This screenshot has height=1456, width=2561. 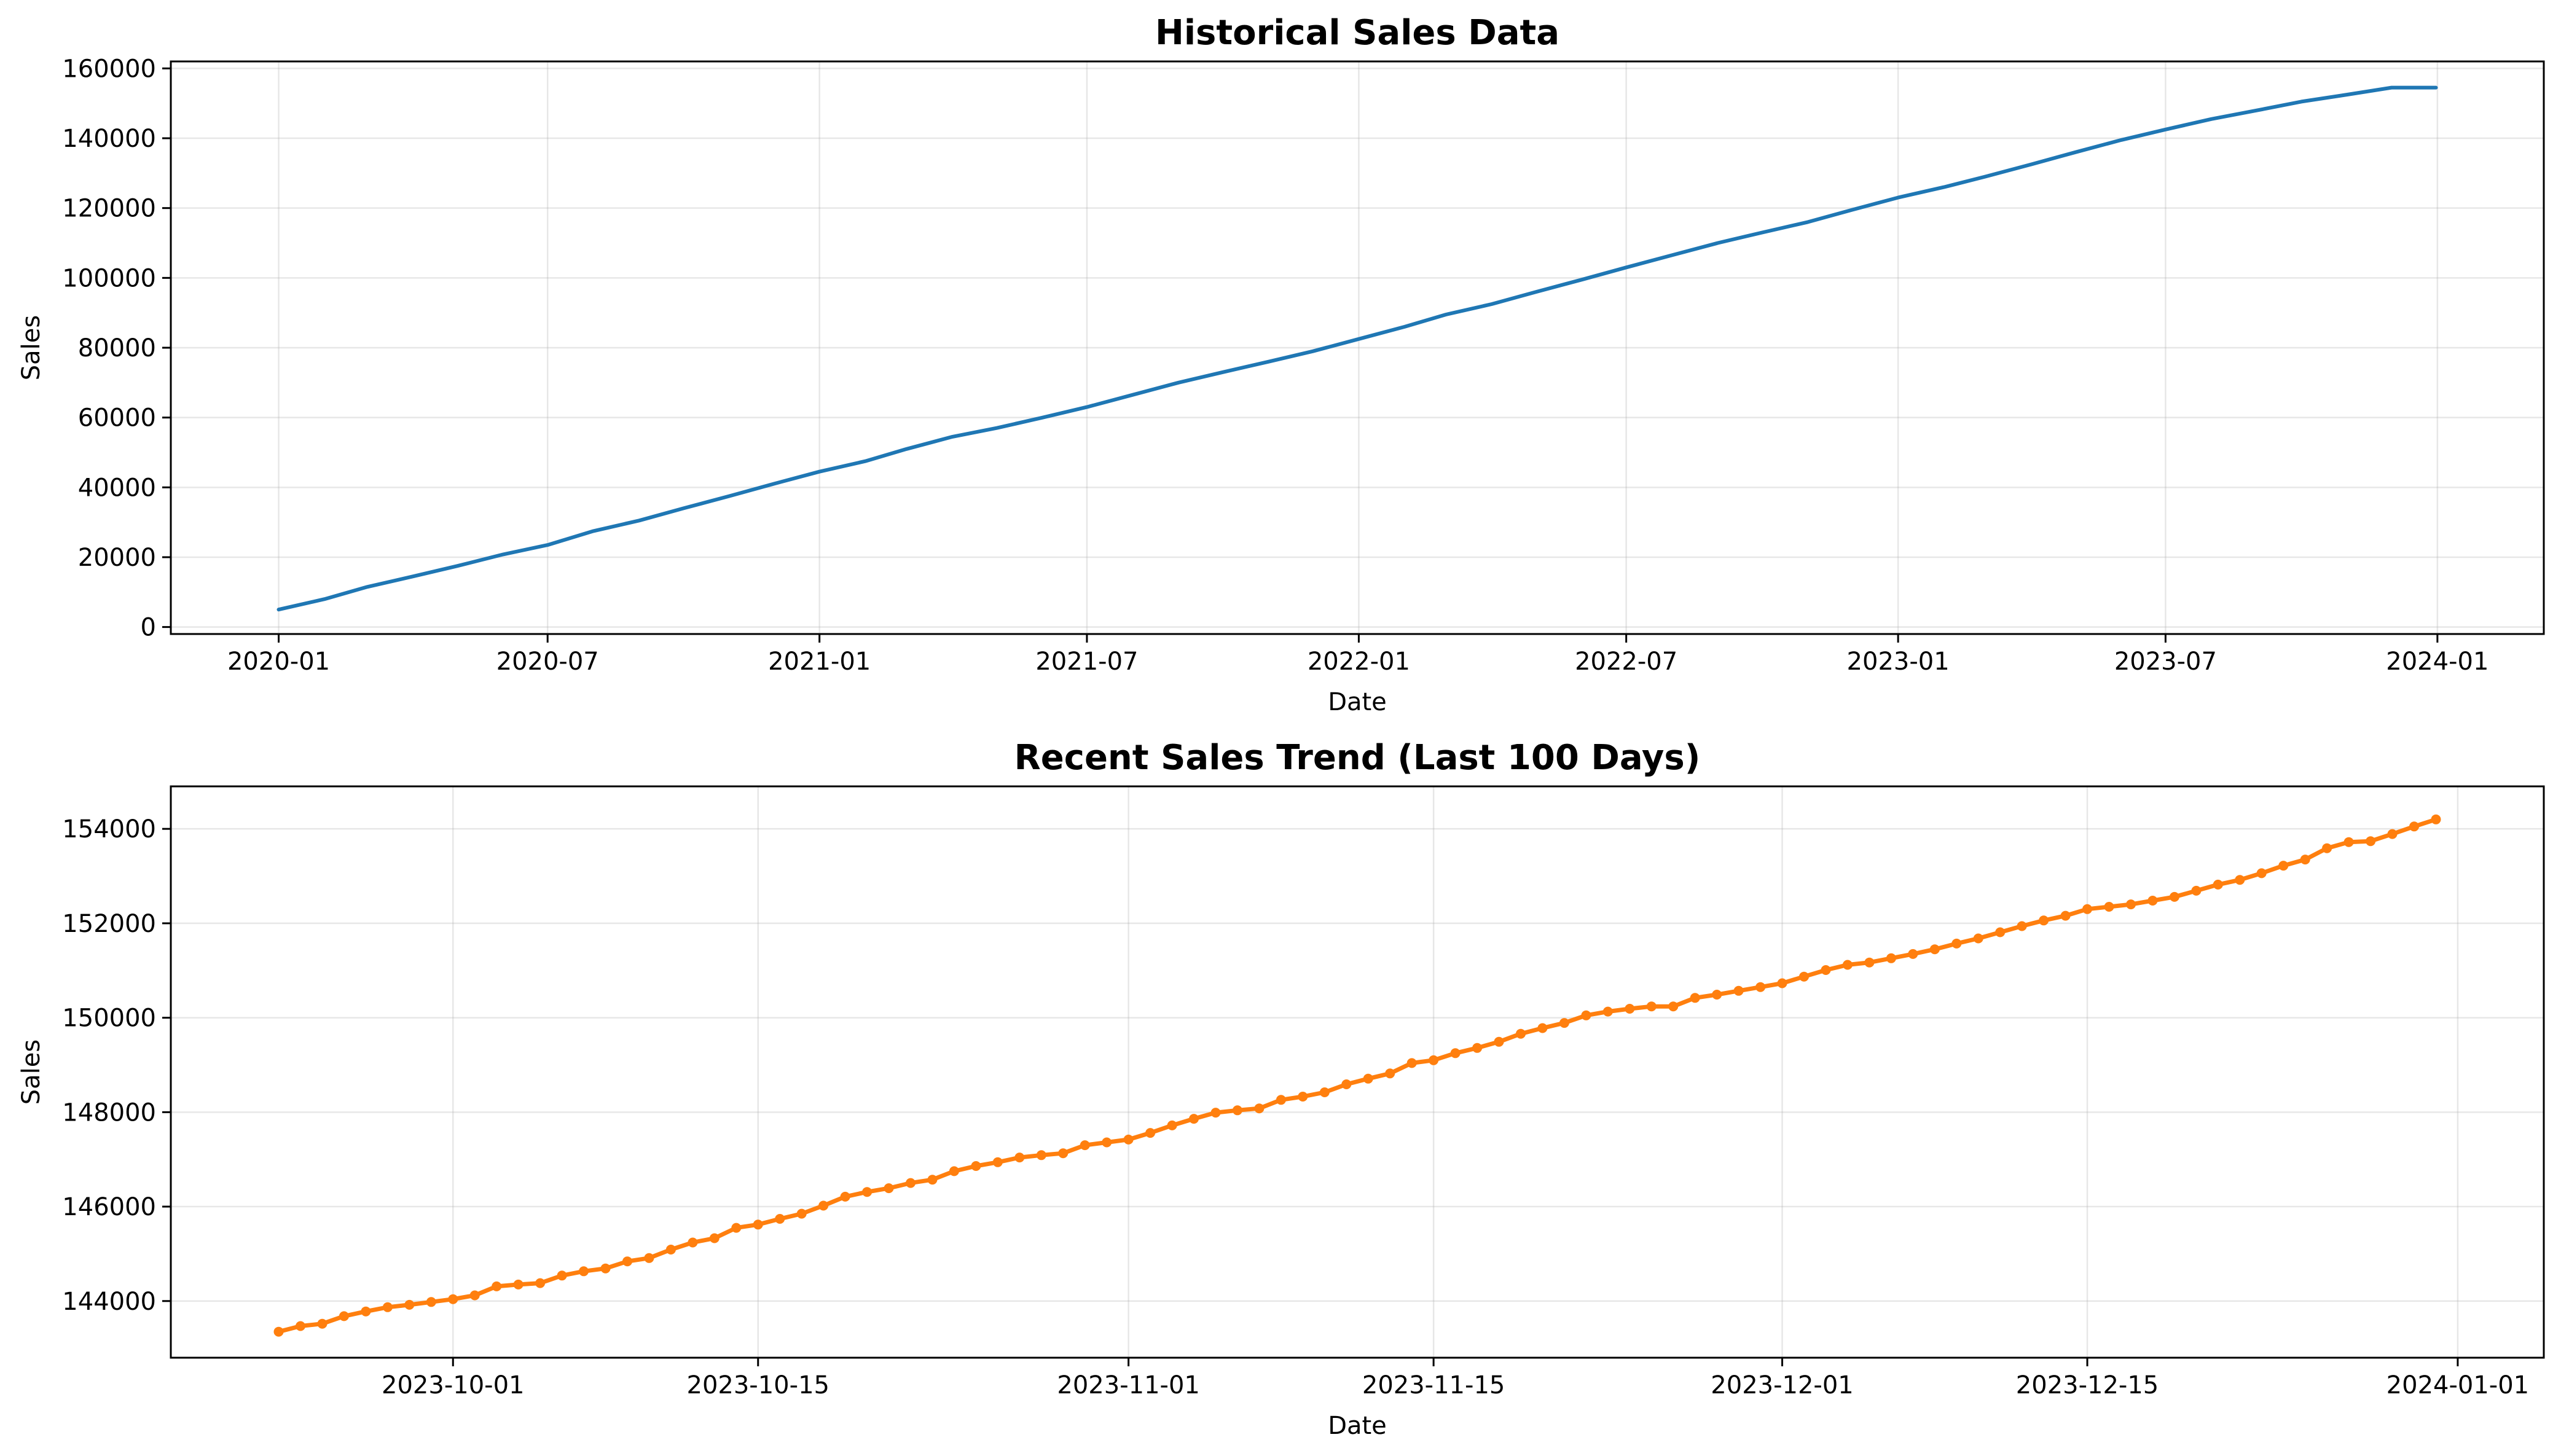 What do you see at coordinates (1433, 1385) in the screenshot?
I see `x-tick-label: 2023-11-15` at bounding box center [1433, 1385].